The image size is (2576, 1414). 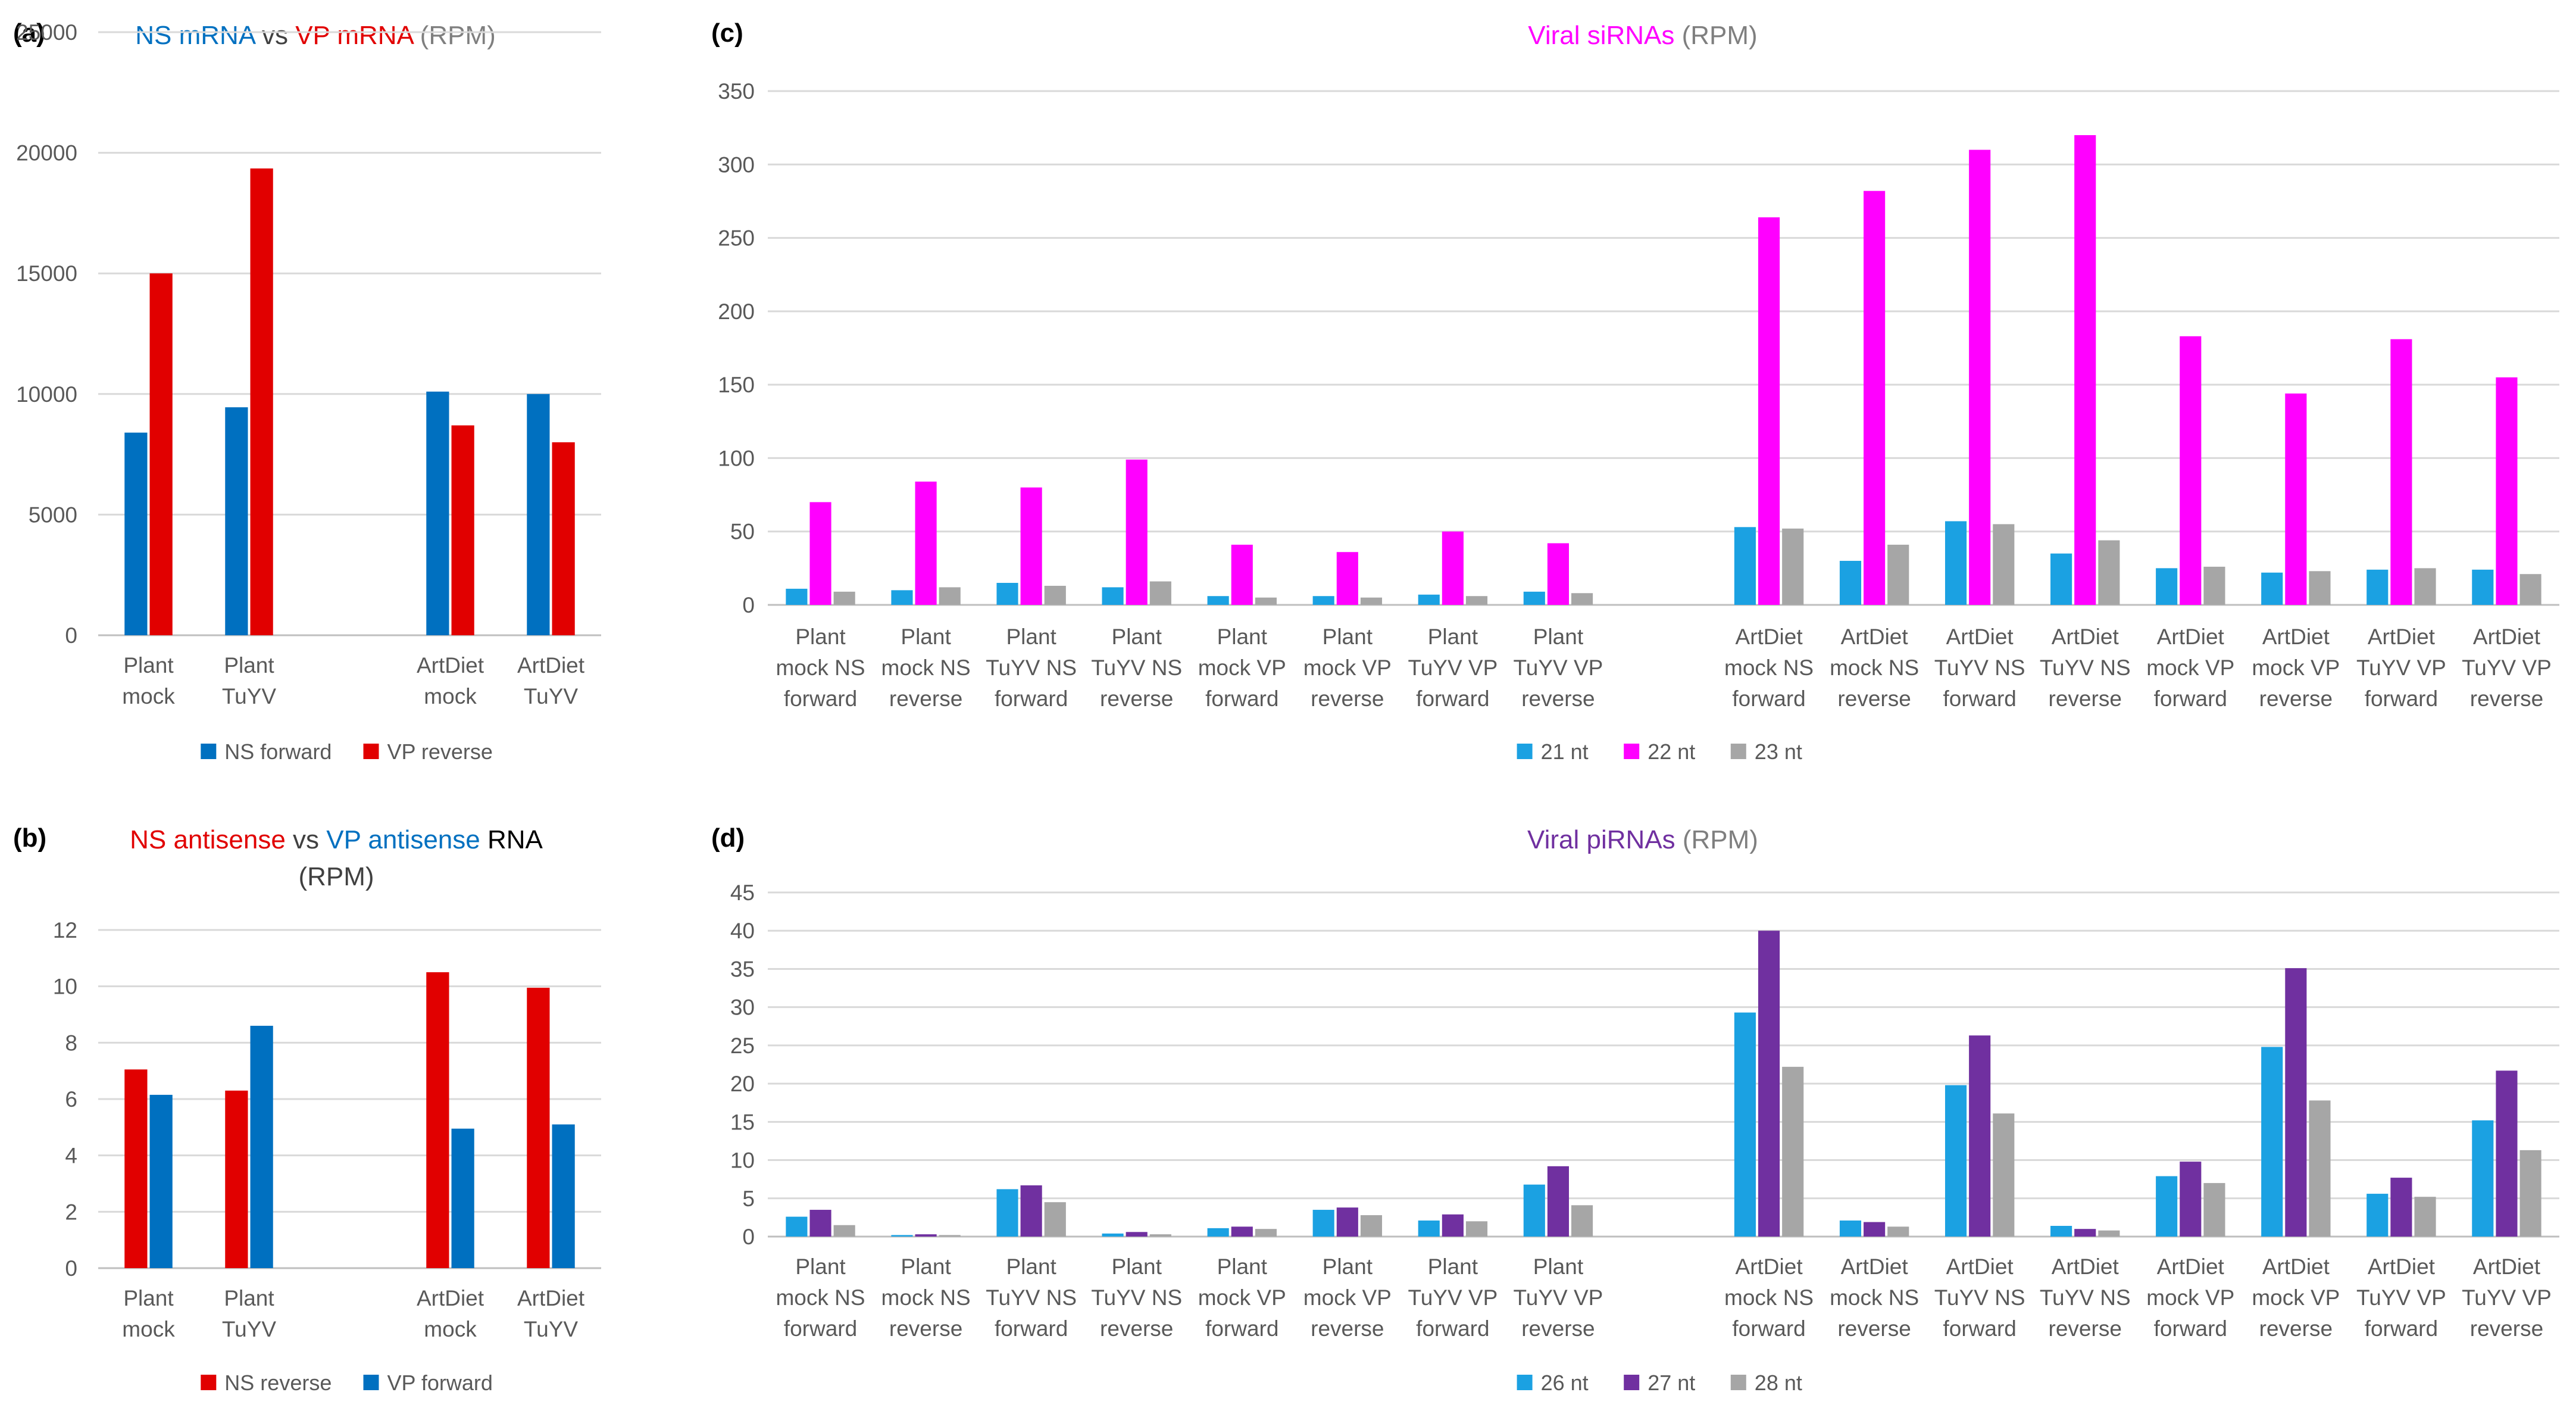 I want to click on bar-vp-forward, so click(x=563, y=1196).